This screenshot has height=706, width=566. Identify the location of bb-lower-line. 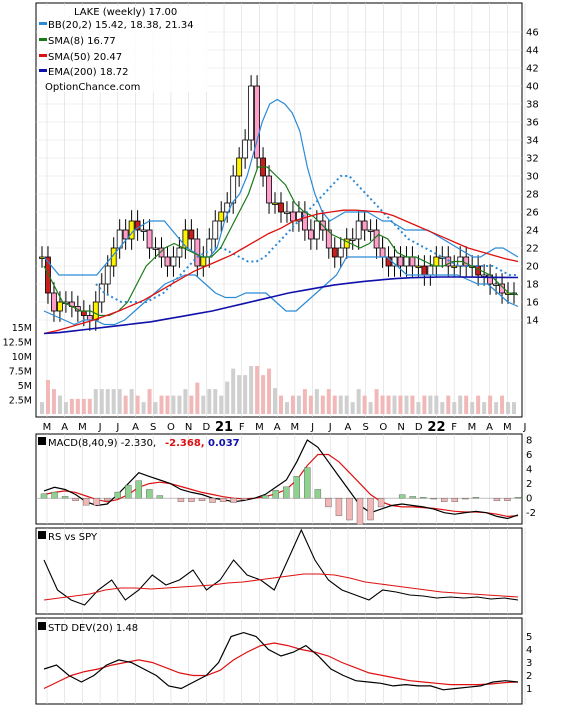
(281, 291).